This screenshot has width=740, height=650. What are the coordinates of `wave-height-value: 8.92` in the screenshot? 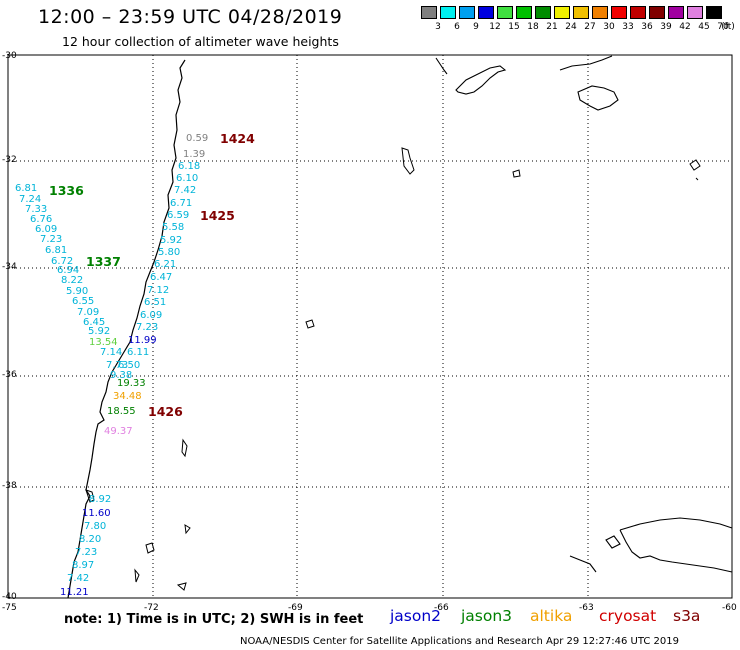 It's located at (100, 499).